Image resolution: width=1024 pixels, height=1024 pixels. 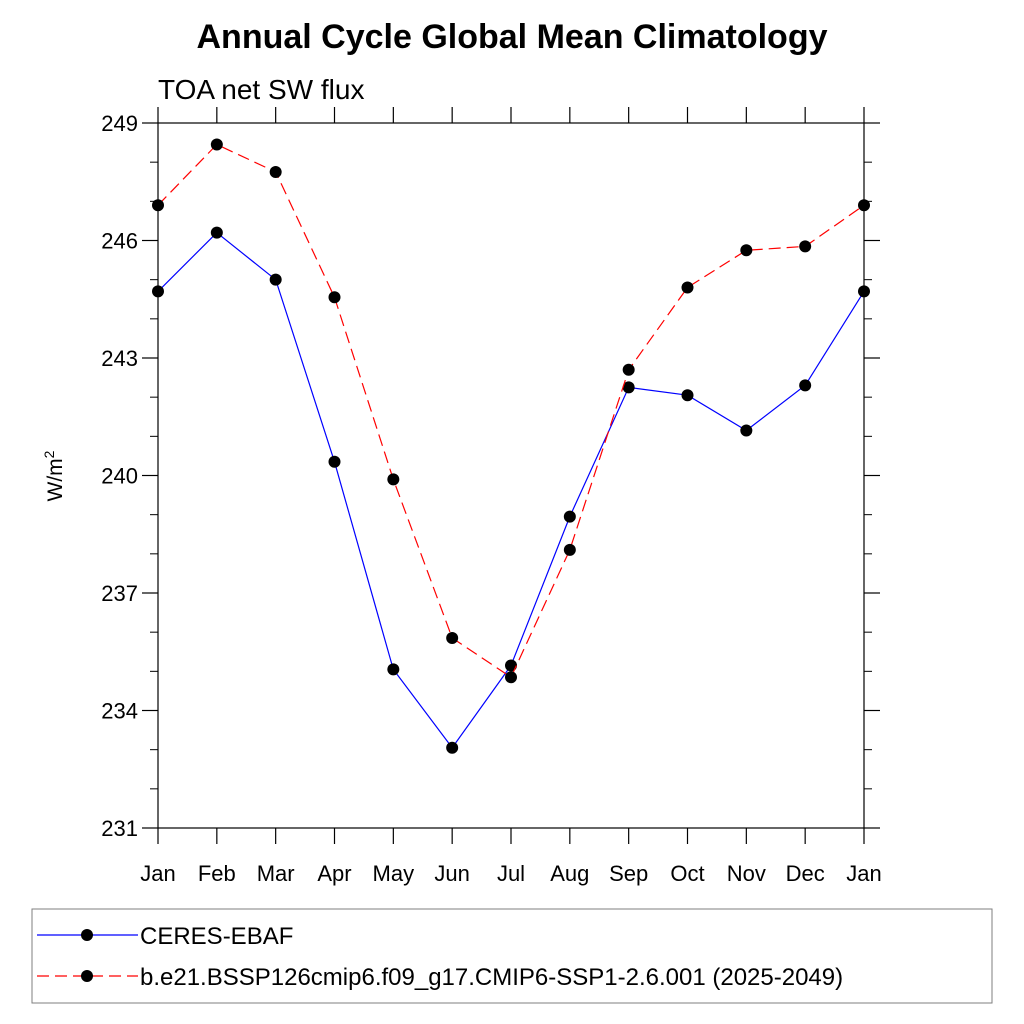 What do you see at coordinates (119, 711) in the screenshot?
I see `y-tick-label: 234` at bounding box center [119, 711].